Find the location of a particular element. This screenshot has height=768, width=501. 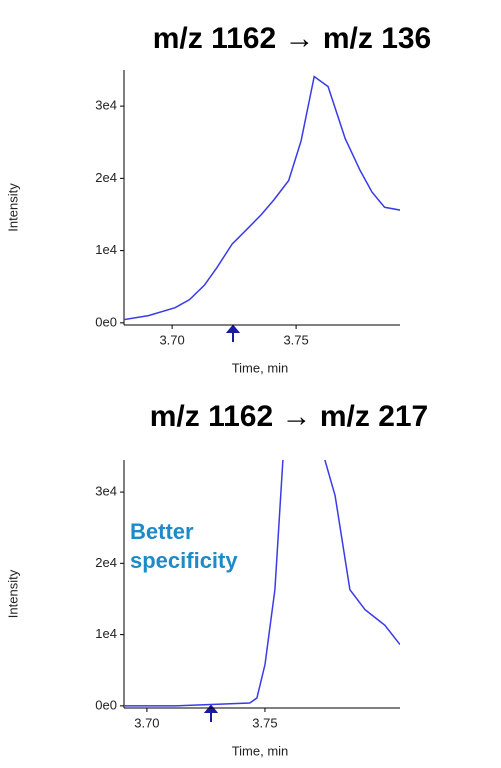

chart-title: m/z 1162 → m/z 217 is located at coordinates (289, 416).